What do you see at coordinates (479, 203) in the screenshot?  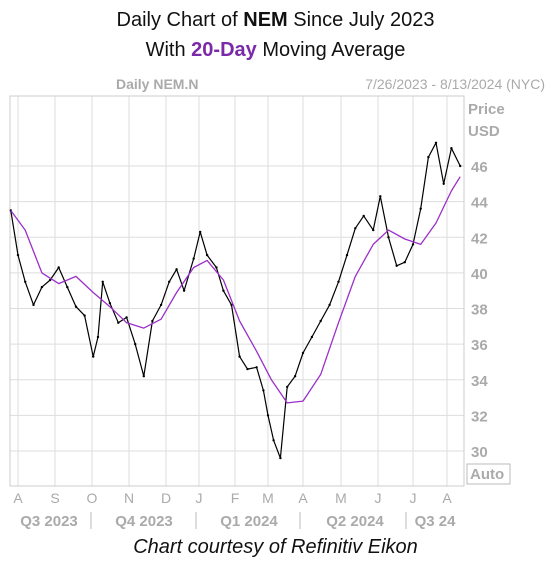 I see `y-tick-label: 44` at bounding box center [479, 203].